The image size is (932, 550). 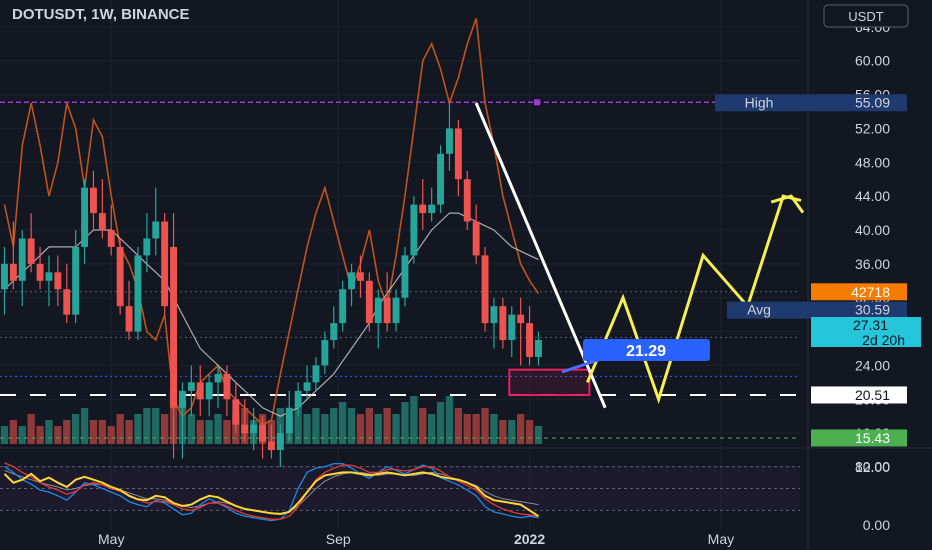 I want to click on support-zone, so click(x=549, y=382).